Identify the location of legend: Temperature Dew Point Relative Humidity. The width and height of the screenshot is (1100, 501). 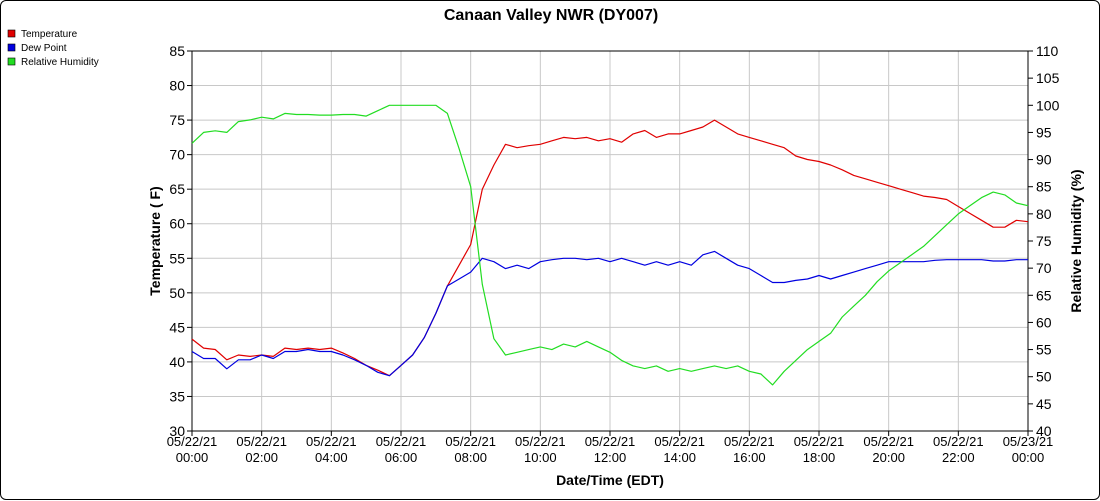
(53, 48).